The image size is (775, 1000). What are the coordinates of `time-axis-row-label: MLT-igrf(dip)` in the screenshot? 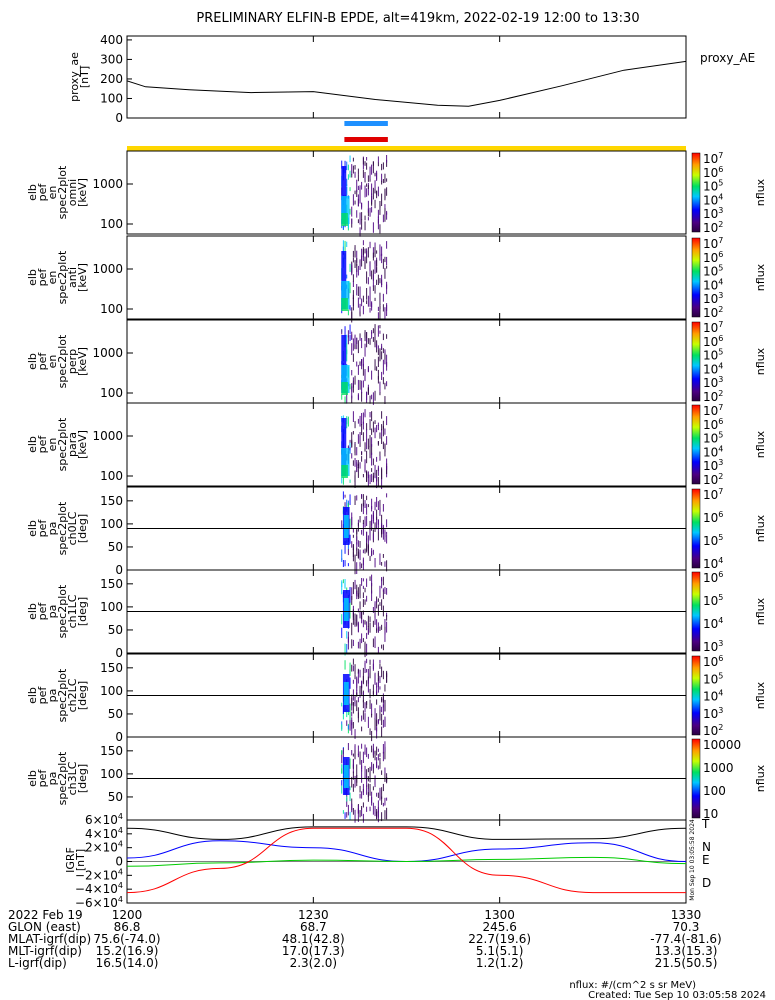 It's located at (45, 951).